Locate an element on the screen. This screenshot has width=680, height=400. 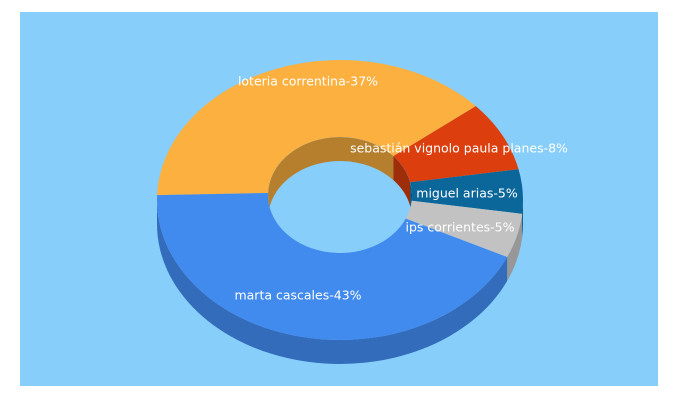
slice-label: marta cascales-43% is located at coordinates (297, 295).